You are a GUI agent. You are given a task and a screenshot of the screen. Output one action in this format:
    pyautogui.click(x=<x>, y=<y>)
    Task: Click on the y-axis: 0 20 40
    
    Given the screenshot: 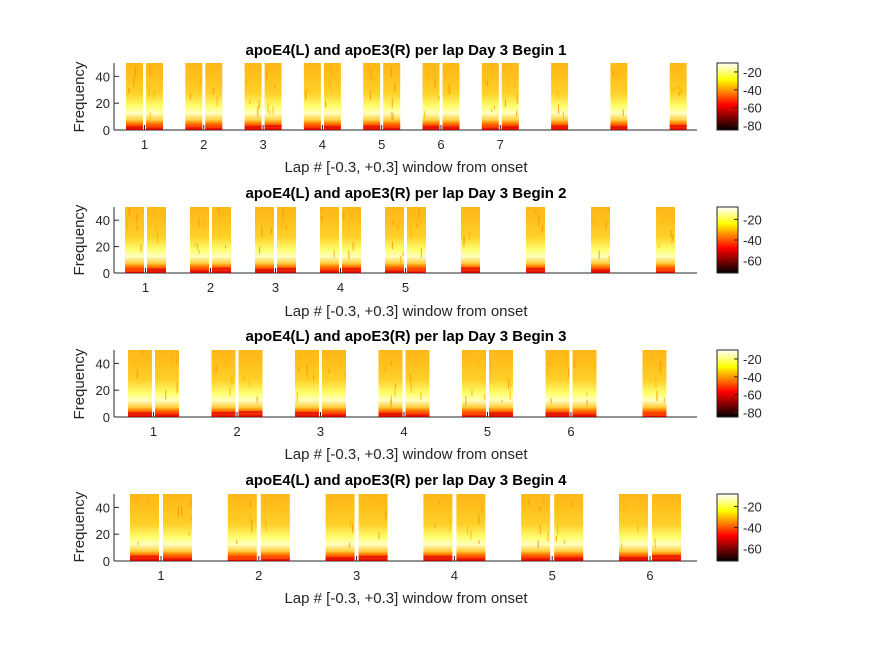 What is the action you would take?
    pyautogui.click(x=107, y=531)
    